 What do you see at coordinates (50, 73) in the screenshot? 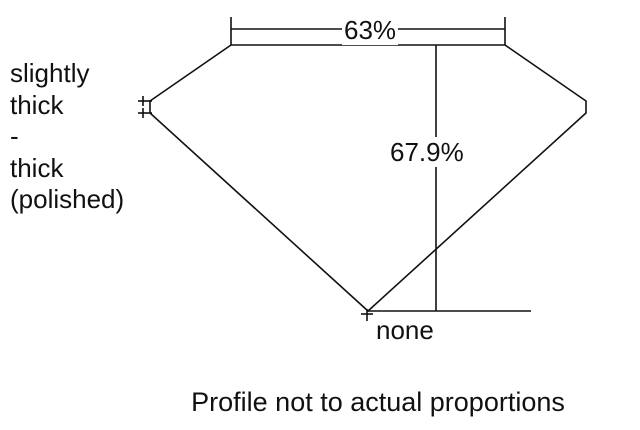
I see `girdle-label-line: slightly` at bounding box center [50, 73].